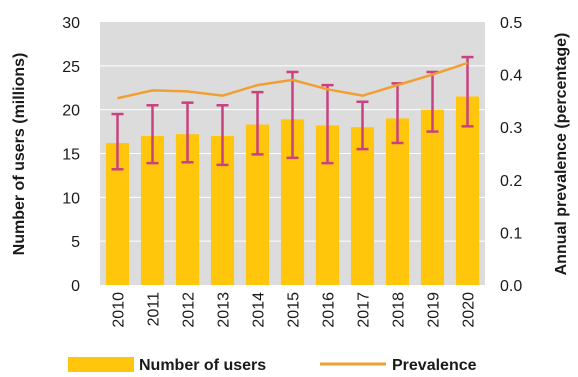 This screenshot has width=578, height=377. I want to click on x-tick-label-2020: 2020, so click(469, 310).